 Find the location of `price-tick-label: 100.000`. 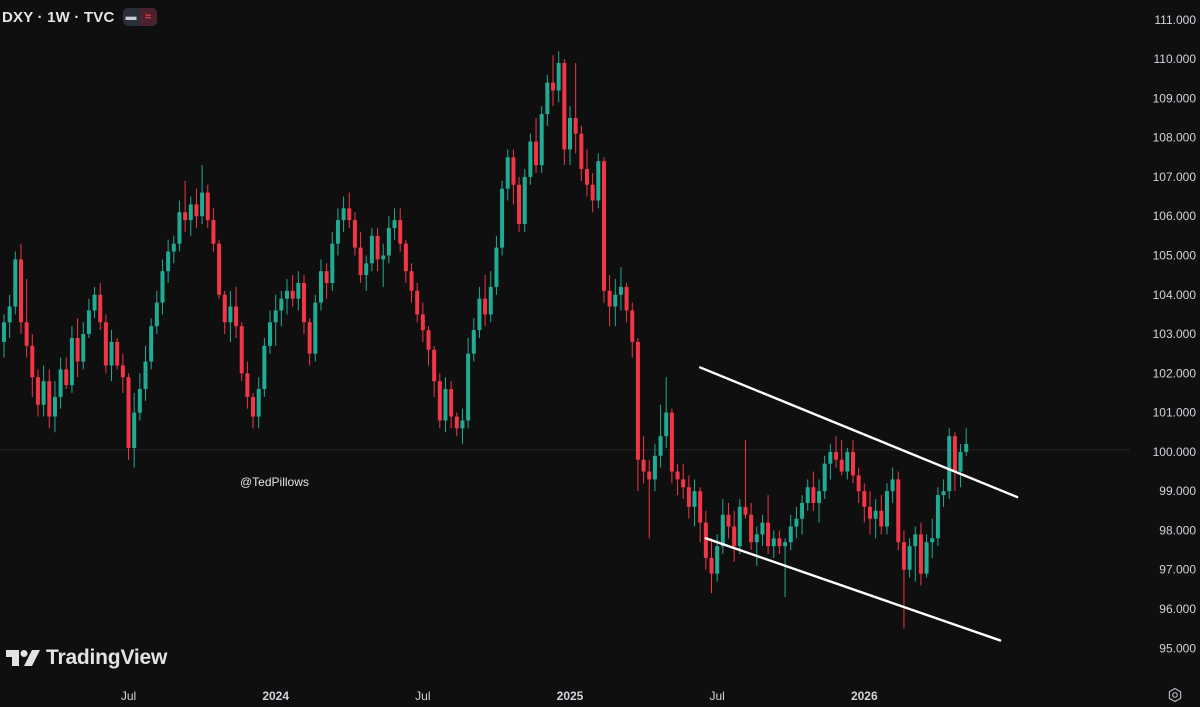

price-tick-label: 100.000 is located at coordinates (1175, 452).